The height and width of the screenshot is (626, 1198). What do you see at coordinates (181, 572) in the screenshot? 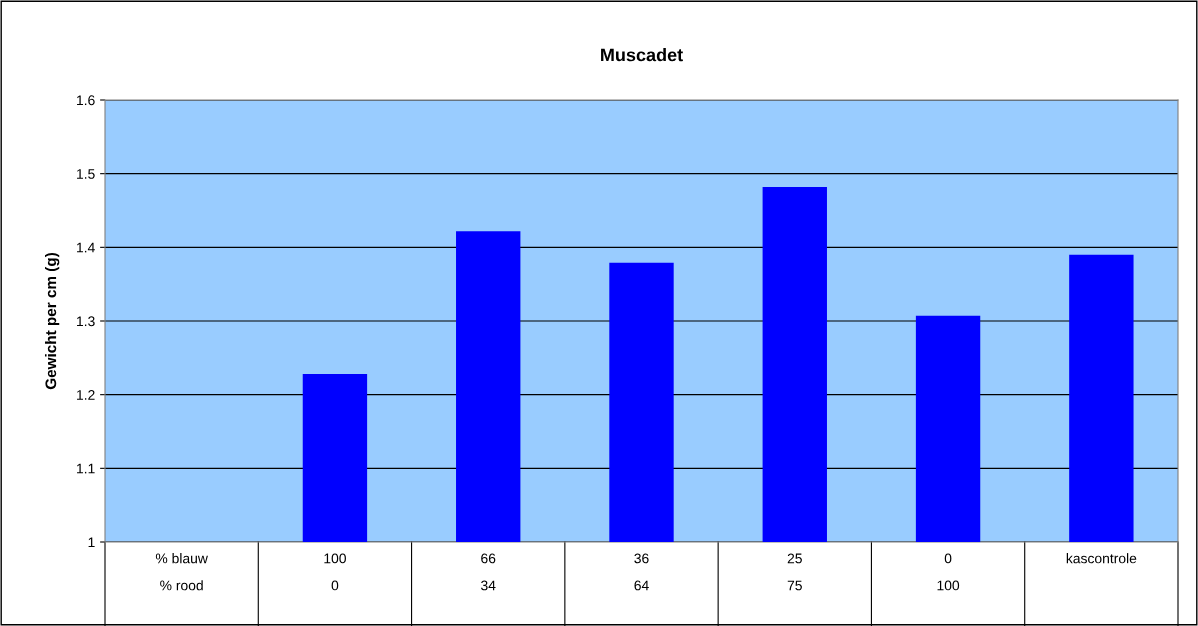
I see `category-label: % blauw % rood` at bounding box center [181, 572].